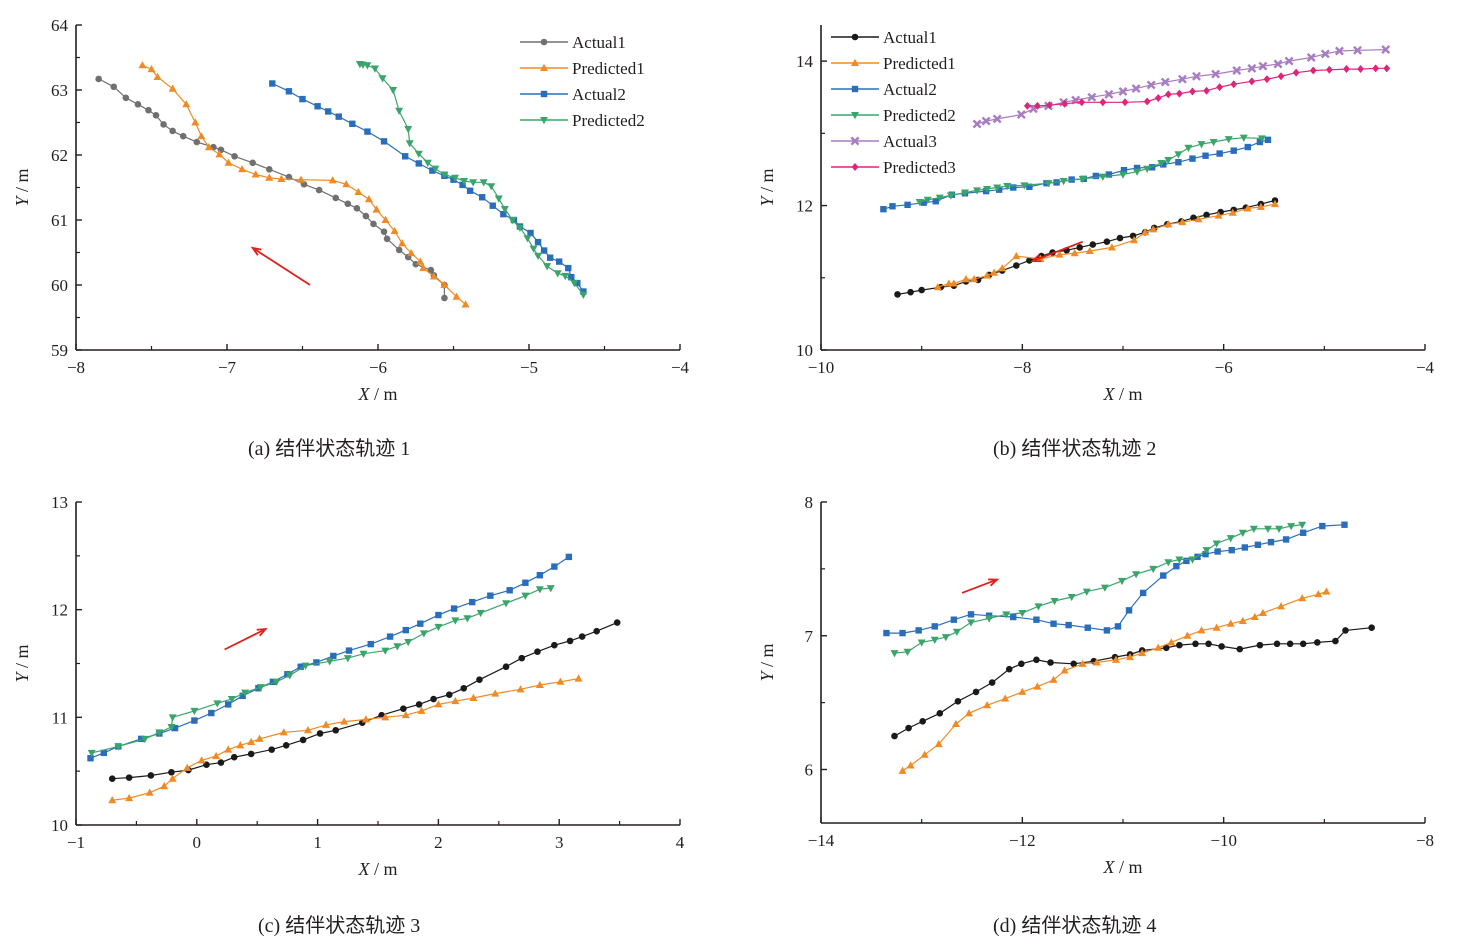  What do you see at coordinates (893, 167) in the screenshot?
I see `legend-item: Predicted3` at bounding box center [893, 167].